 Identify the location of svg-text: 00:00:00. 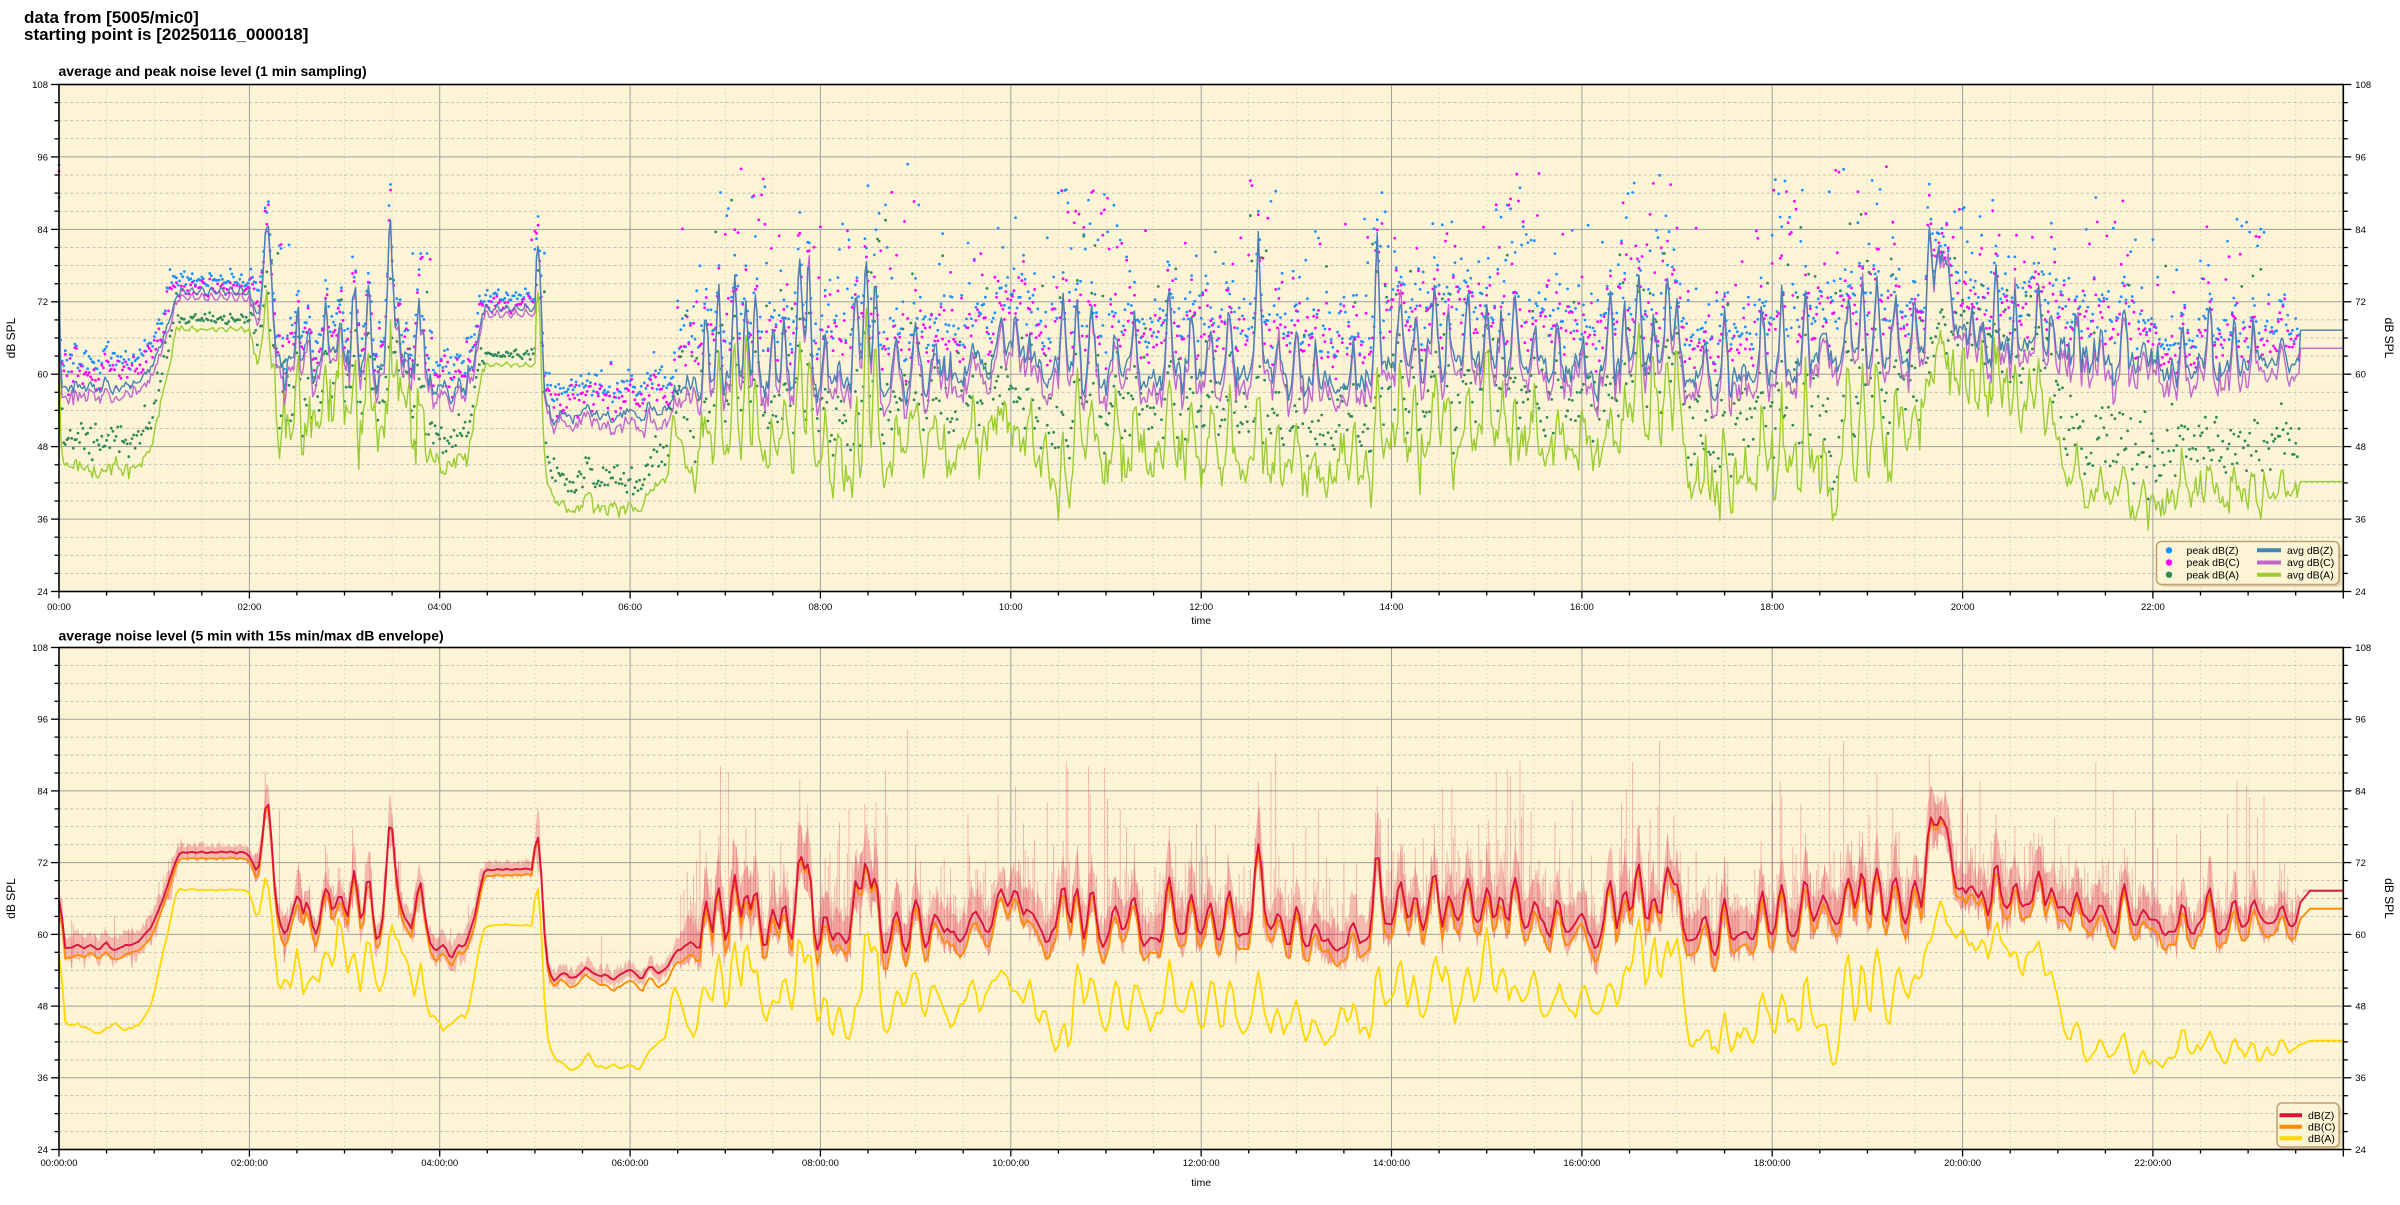
(59, 1163).